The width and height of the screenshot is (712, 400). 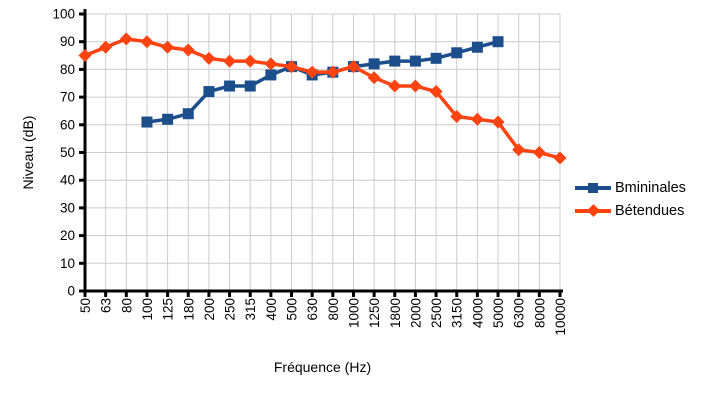 What do you see at coordinates (322, 367) in the screenshot?
I see `x-axis-title: Fréquence (Hz)` at bounding box center [322, 367].